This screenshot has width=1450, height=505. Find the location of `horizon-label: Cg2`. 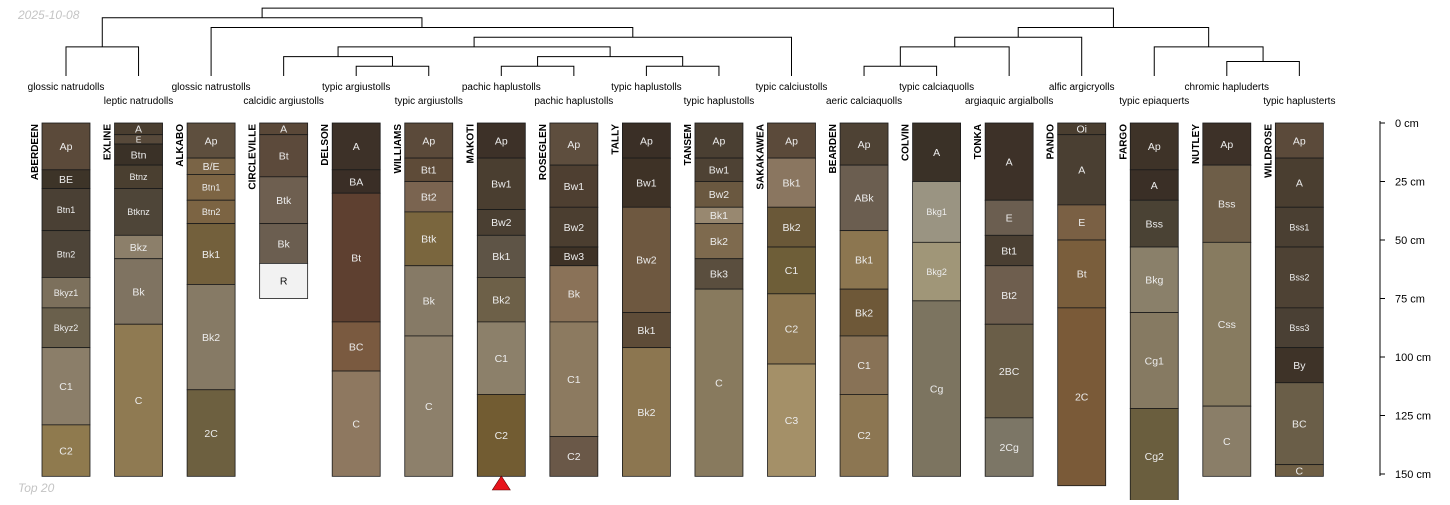

horizon-label: Cg2 is located at coordinates (1154, 457).